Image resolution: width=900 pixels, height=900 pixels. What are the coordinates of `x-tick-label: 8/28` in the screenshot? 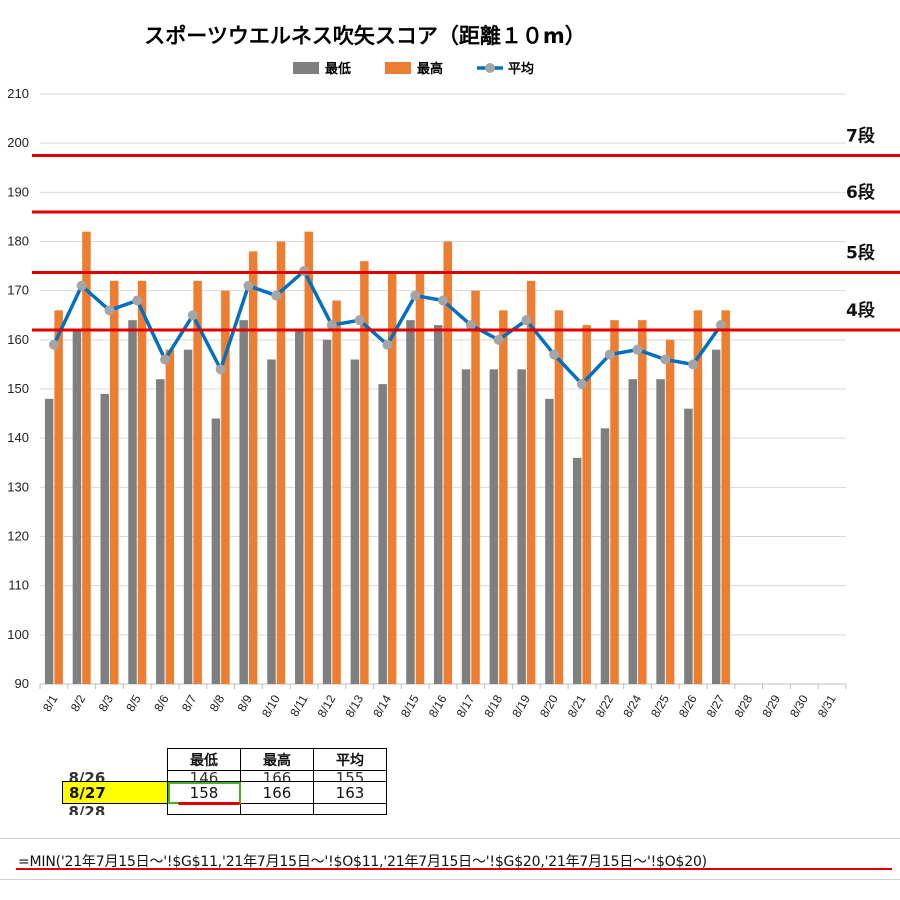 It's located at (744, 706).